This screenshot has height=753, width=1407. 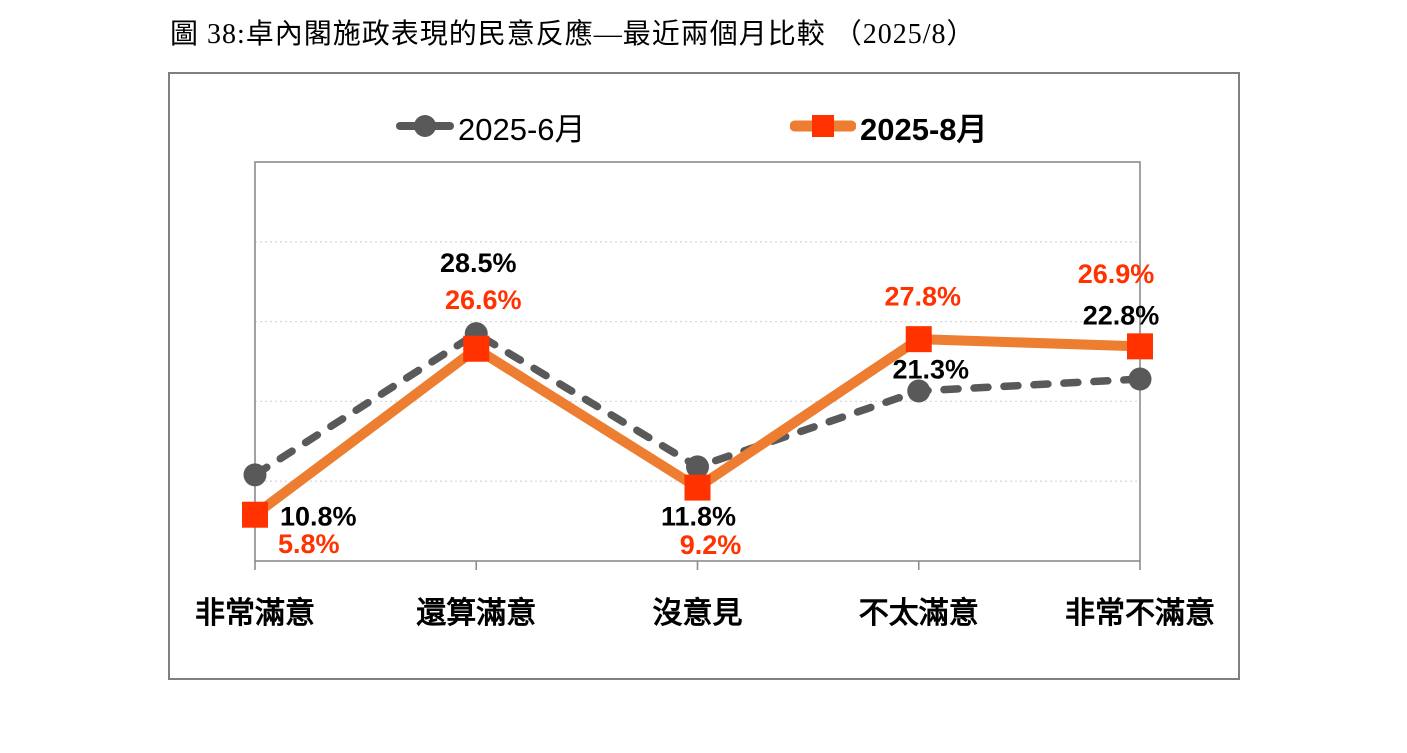 I want to click on series-line-2025-6月, so click(x=697, y=404).